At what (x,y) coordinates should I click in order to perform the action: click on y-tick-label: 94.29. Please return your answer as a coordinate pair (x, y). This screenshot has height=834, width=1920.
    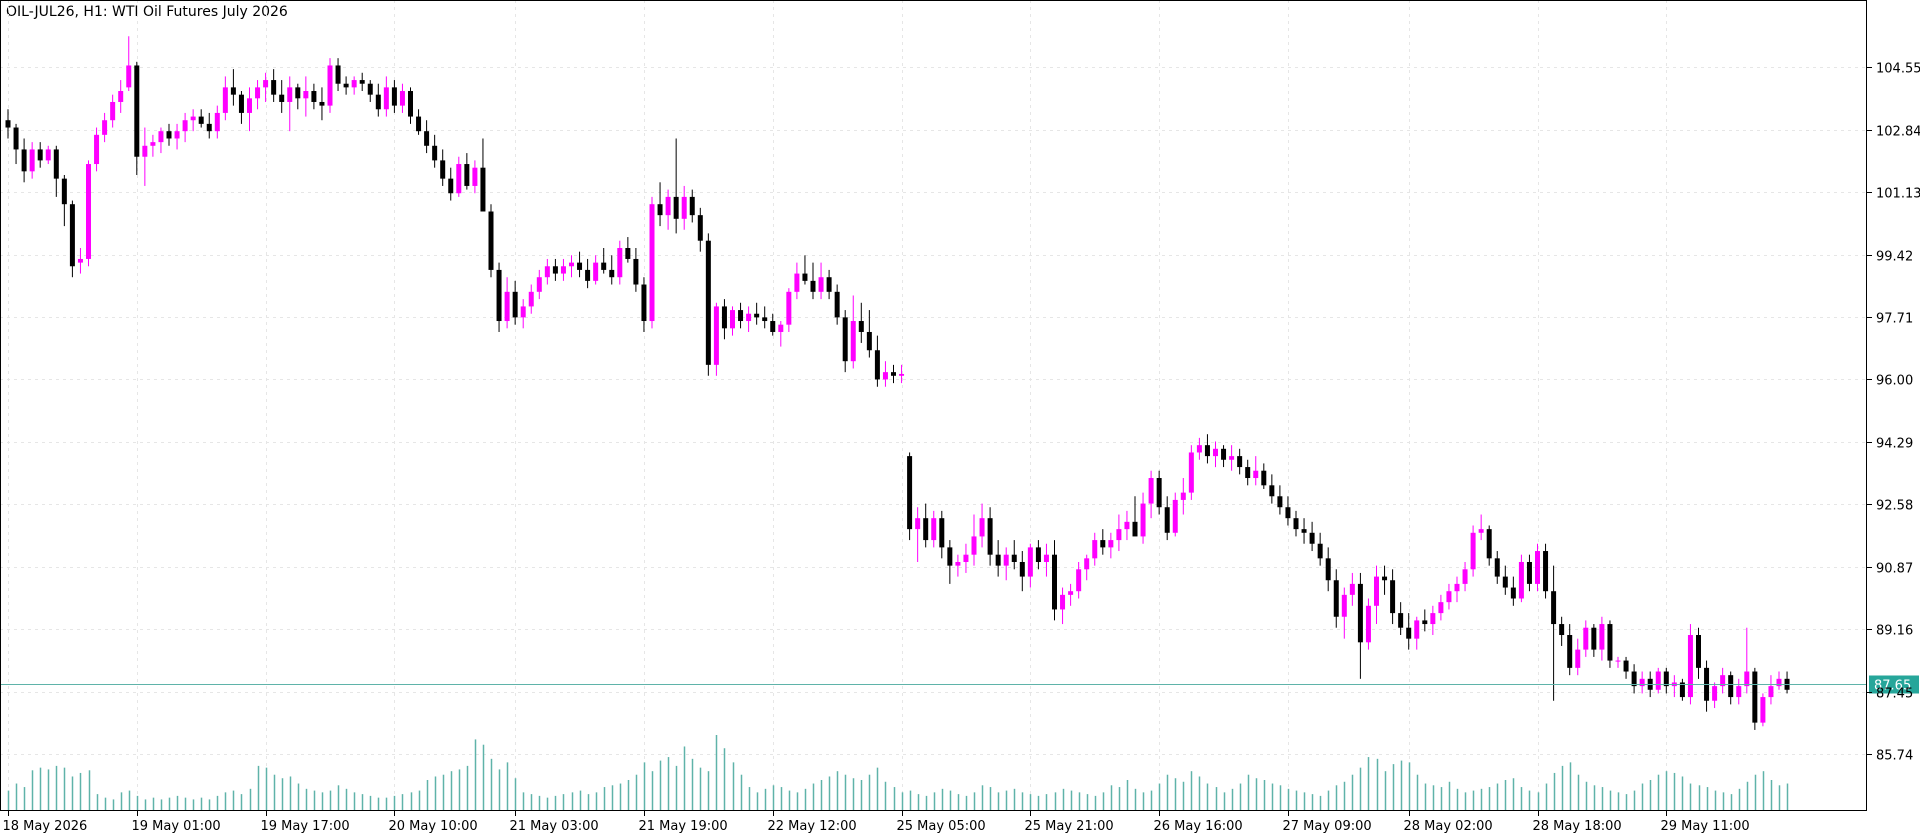
    Looking at the image, I should click on (1894, 444).